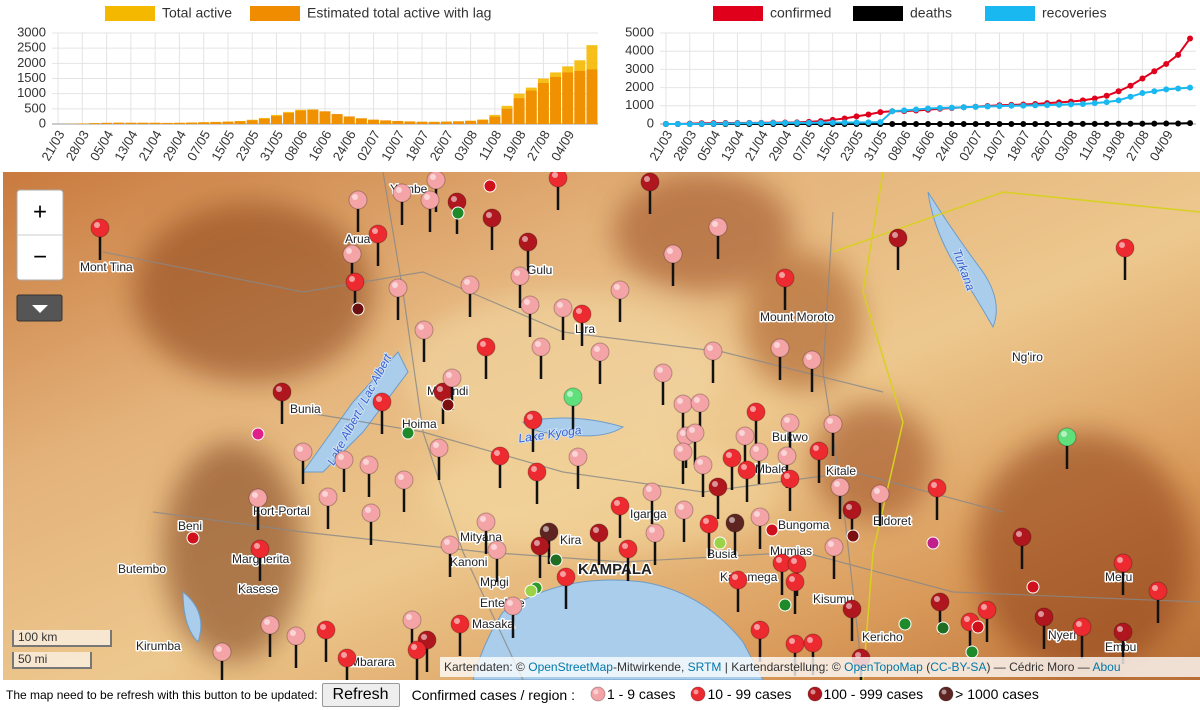 The width and height of the screenshot is (1200, 710). What do you see at coordinates (740, 694) in the screenshot?
I see `legend-item: 10 - 99 cases` at bounding box center [740, 694].